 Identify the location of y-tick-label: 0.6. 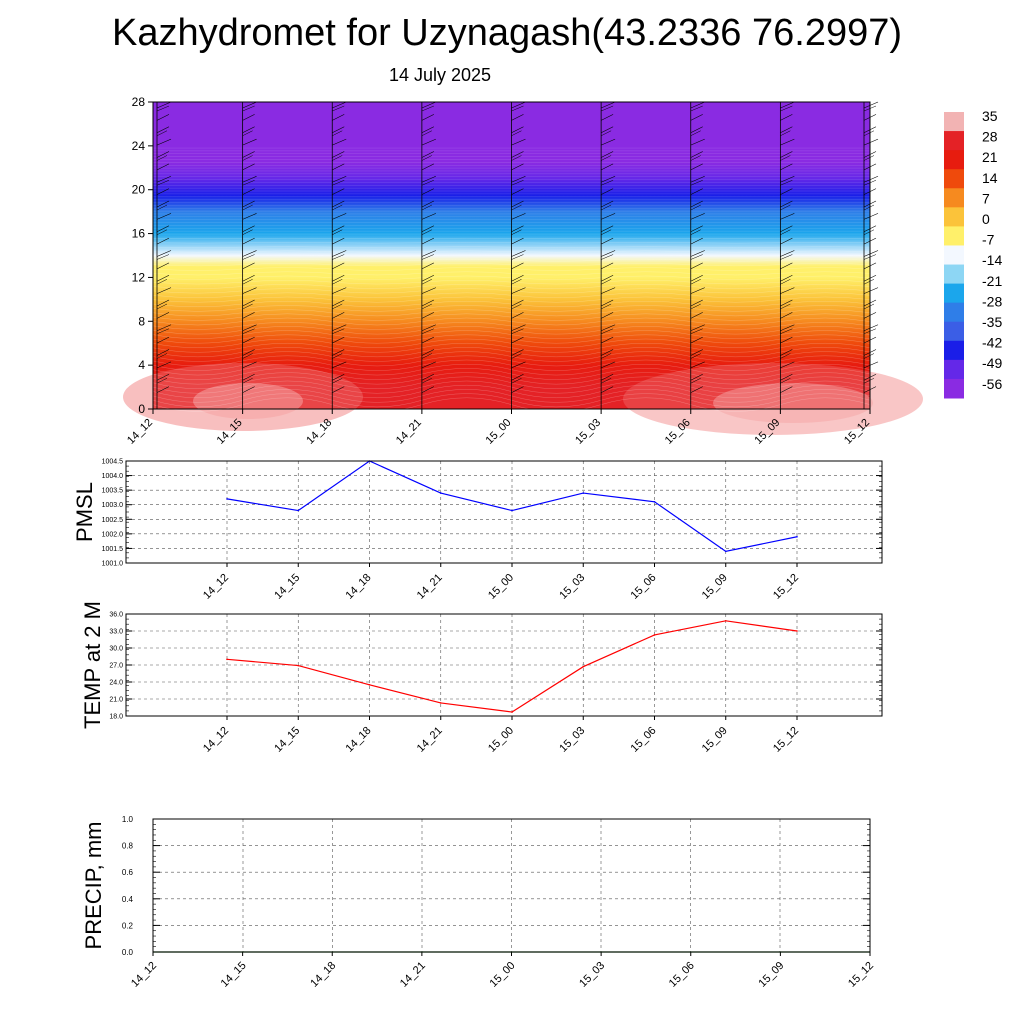
(128, 872).